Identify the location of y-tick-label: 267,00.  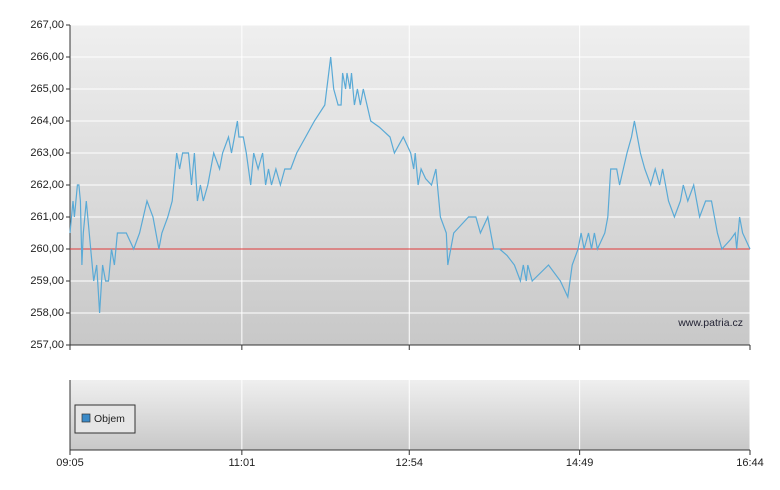
(47, 25).